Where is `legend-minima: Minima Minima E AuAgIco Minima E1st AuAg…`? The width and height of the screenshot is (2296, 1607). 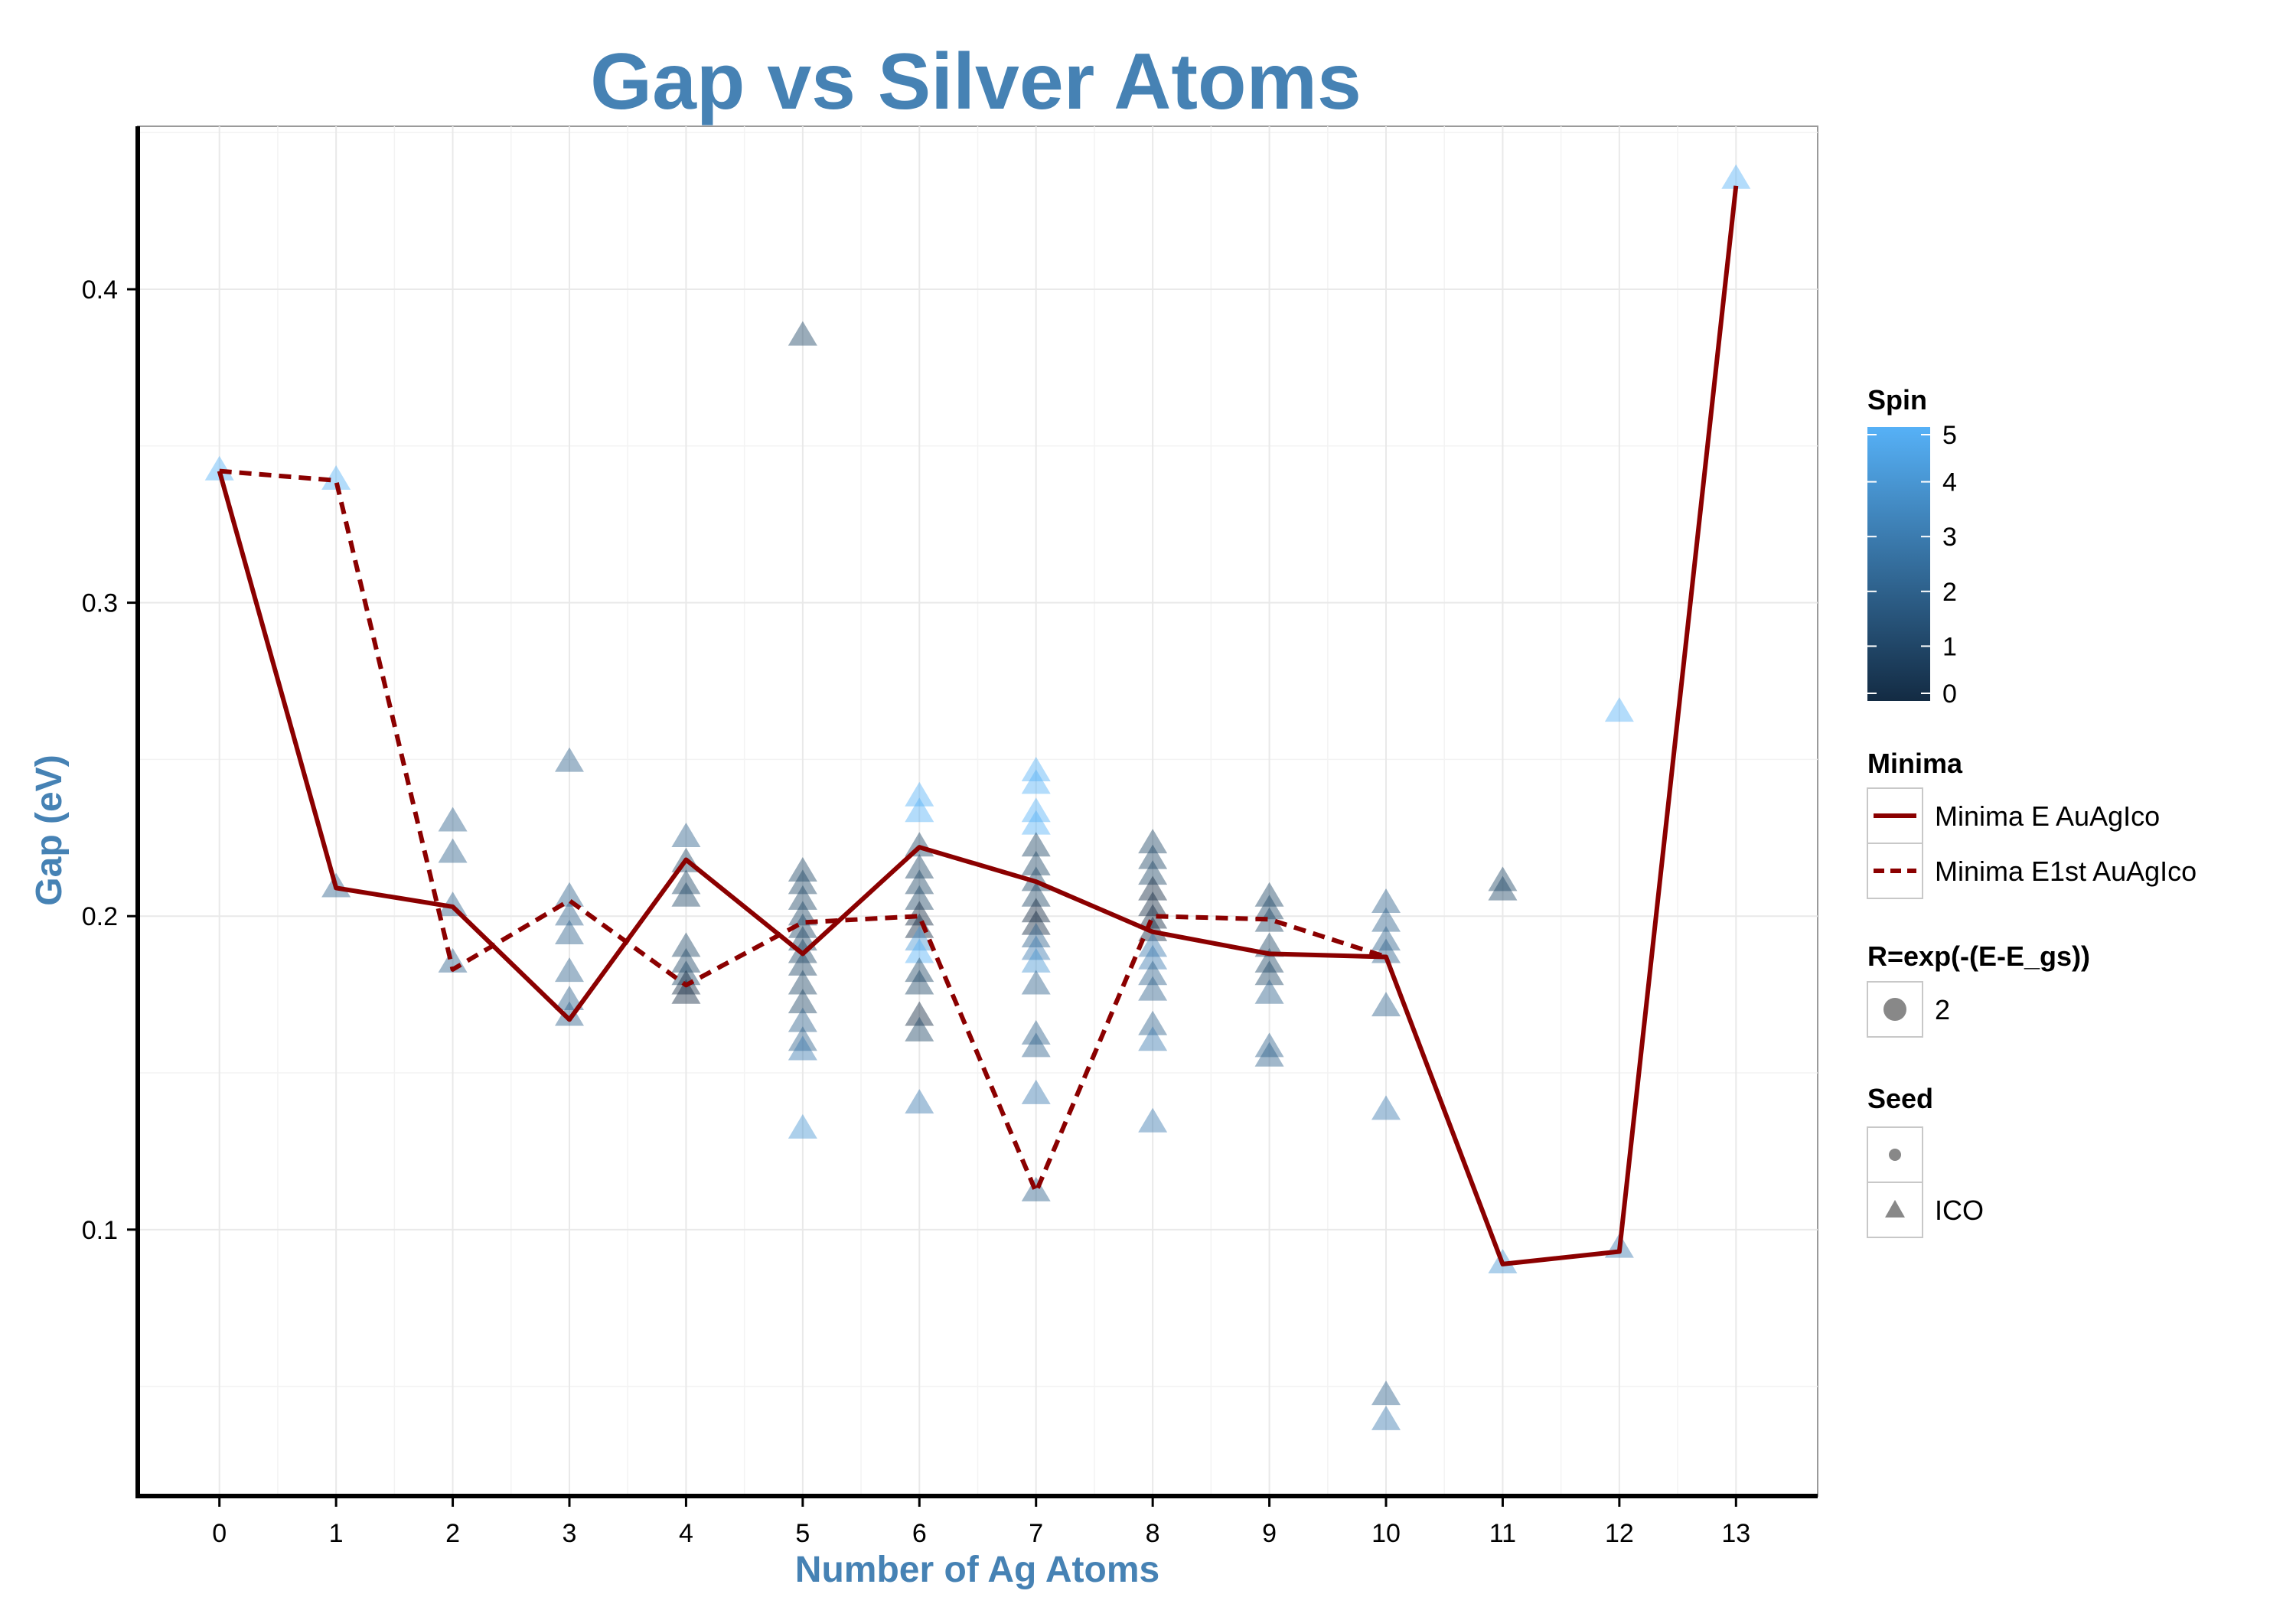
legend-minima: Minima Minima E AuAgIco Minima E1st AuAg… is located at coordinates (2032, 823).